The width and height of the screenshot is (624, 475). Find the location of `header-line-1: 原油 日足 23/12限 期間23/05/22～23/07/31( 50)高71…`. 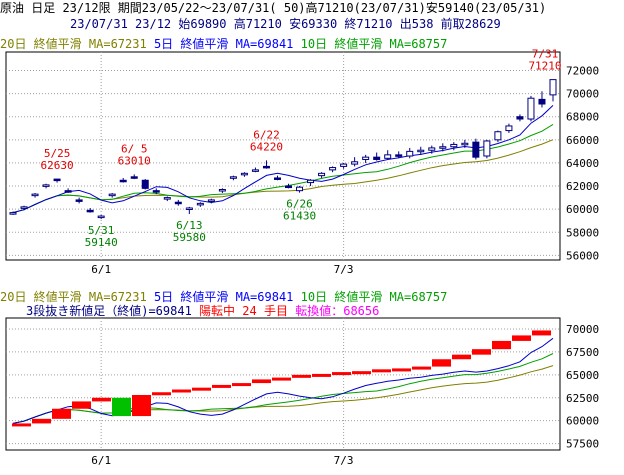

header-line-1: 原油 日足 23/12限 期間23/05/22～23/07/31( 50)高71… is located at coordinates (312, 8).